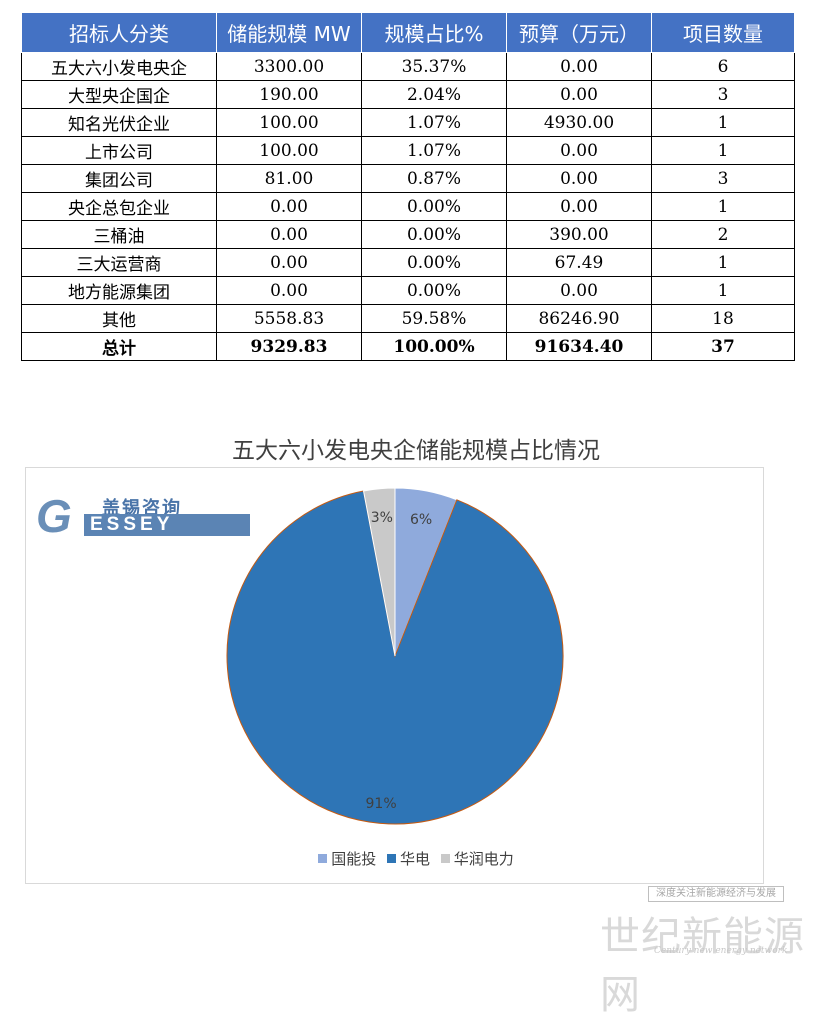  What do you see at coordinates (119, 234) in the screenshot?
I see `cell-category: 三桶油` at bounding box center [119, 234].